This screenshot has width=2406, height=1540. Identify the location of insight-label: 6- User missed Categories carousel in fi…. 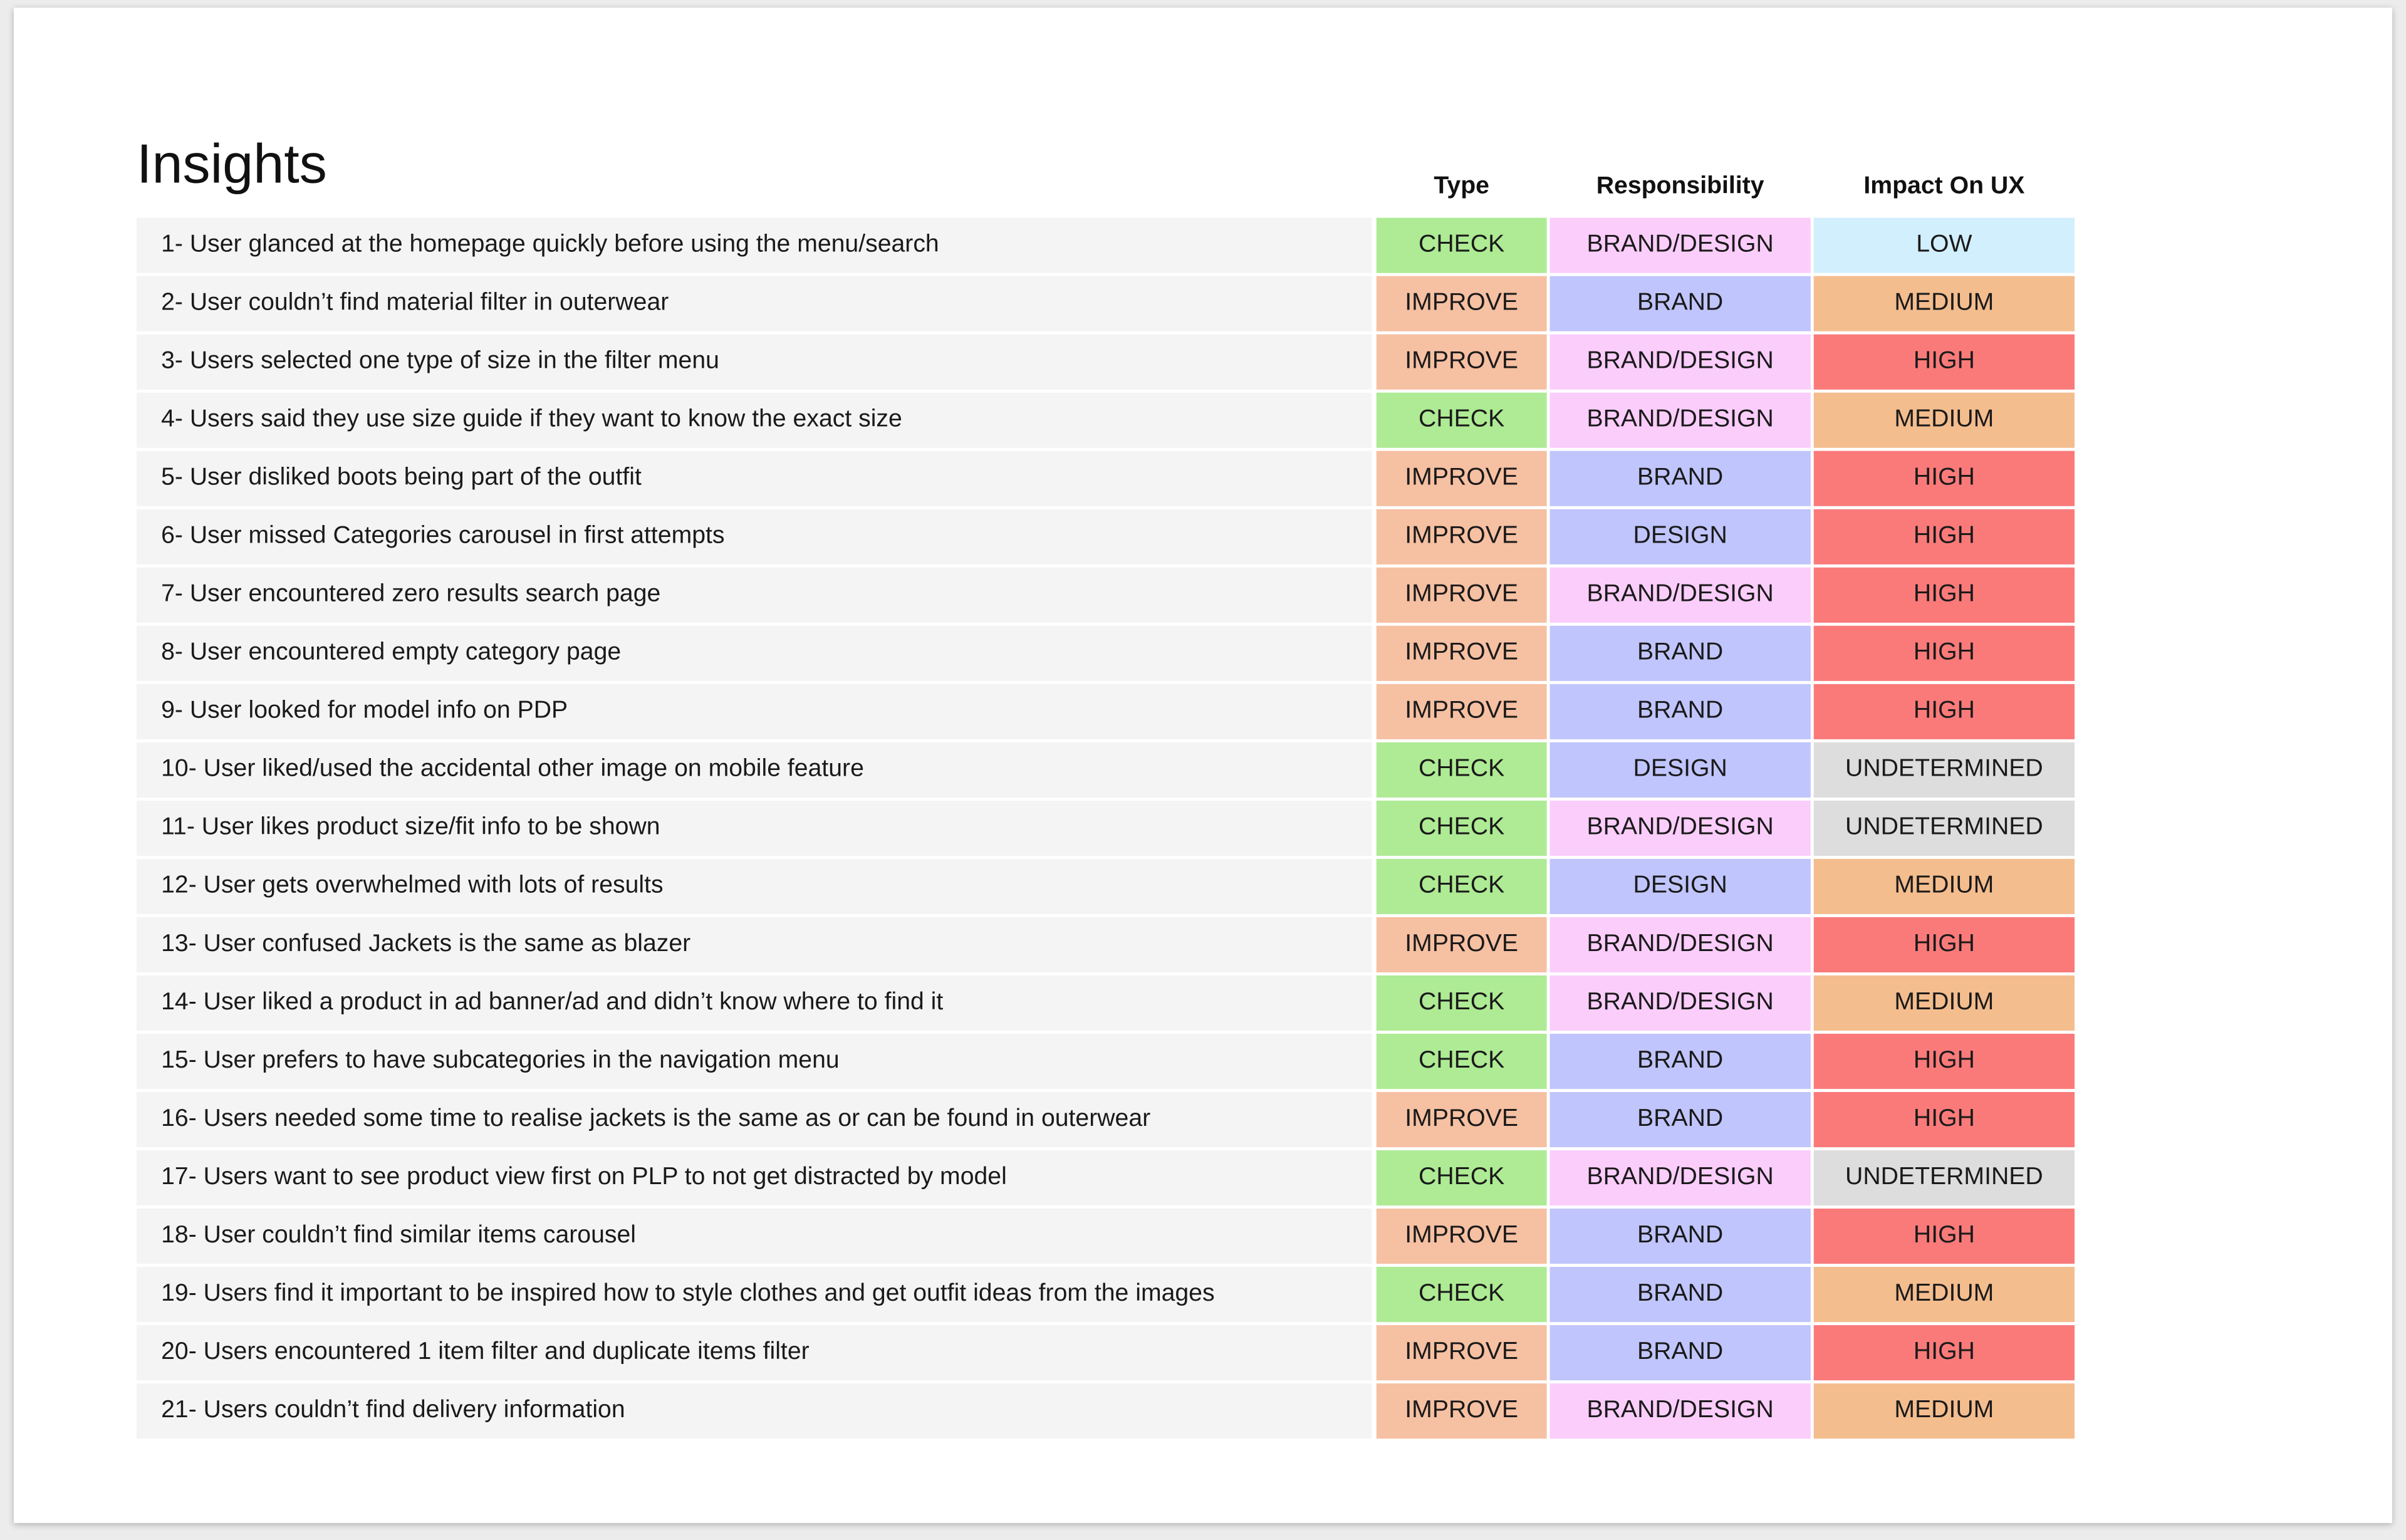
(754, 536).